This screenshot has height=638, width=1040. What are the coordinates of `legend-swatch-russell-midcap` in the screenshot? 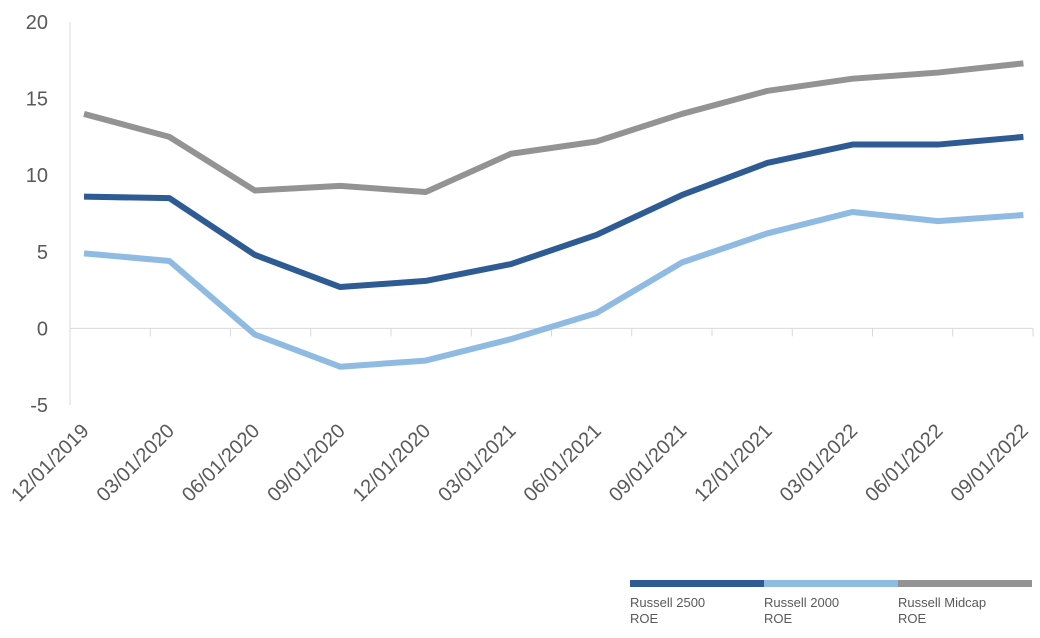 It's located at (965, 583).